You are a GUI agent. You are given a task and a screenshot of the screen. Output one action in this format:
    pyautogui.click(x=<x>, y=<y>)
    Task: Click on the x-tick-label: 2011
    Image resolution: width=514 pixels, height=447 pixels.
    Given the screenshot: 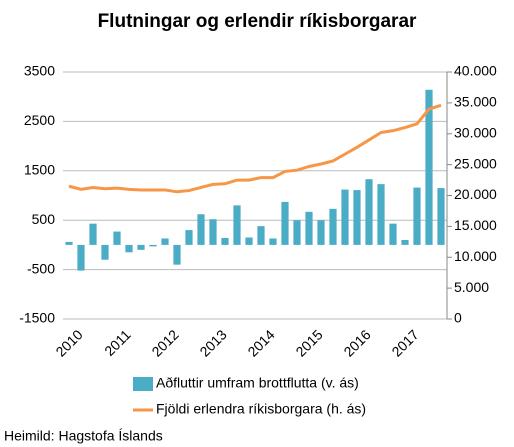 What is the action you would take?
    pyautogui.click(x=117, y=342)
    